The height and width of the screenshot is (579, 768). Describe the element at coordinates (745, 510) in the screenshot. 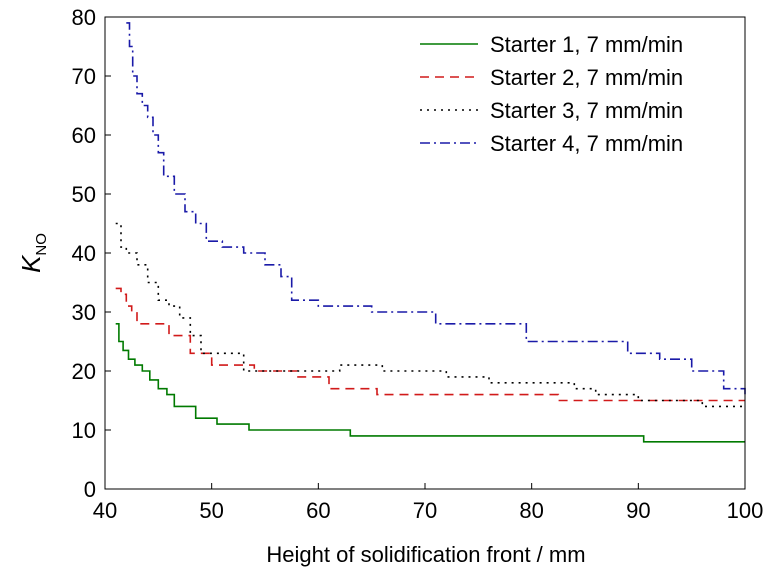

I see `x-tick-label: 100` at that location.